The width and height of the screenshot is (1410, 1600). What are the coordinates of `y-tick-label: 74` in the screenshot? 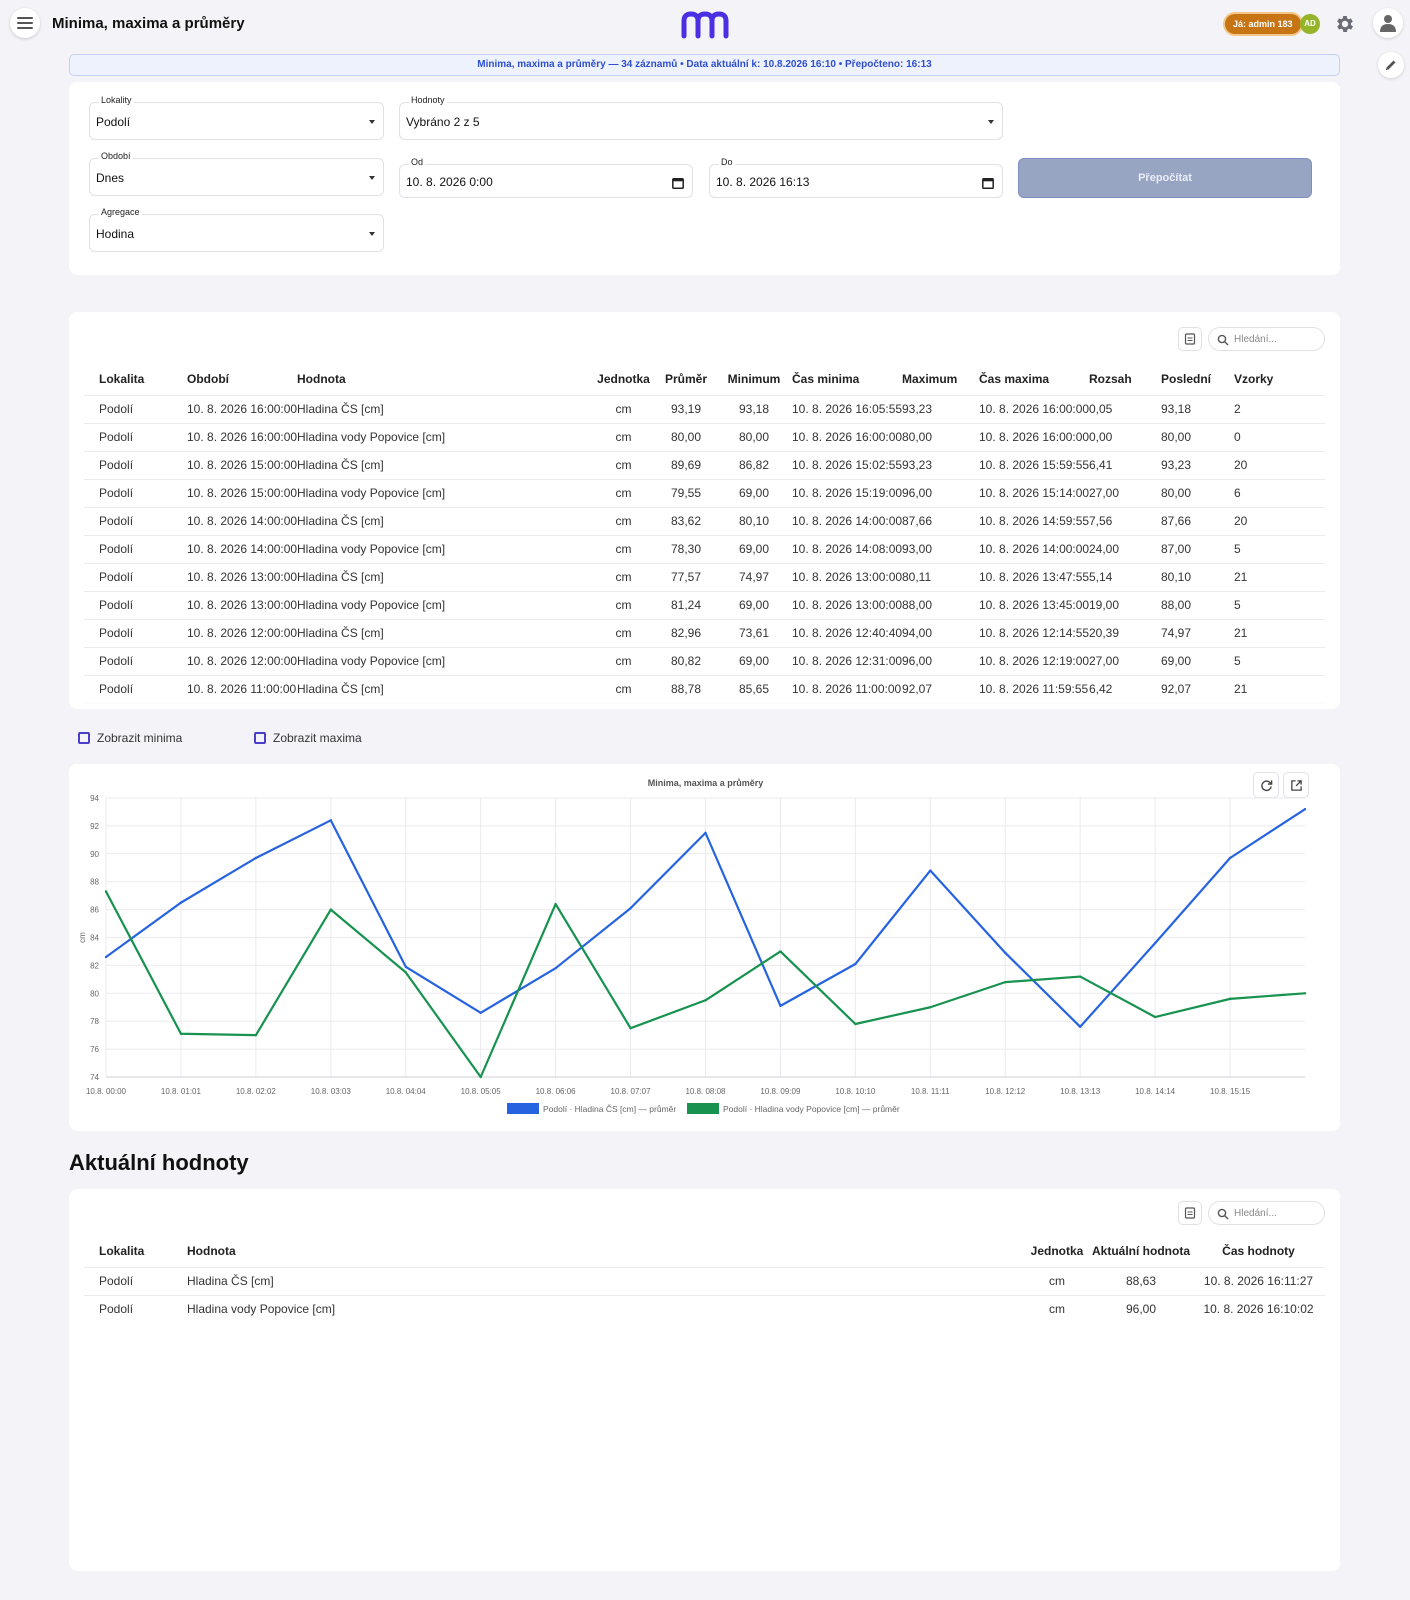 It's located at (94, 1077).